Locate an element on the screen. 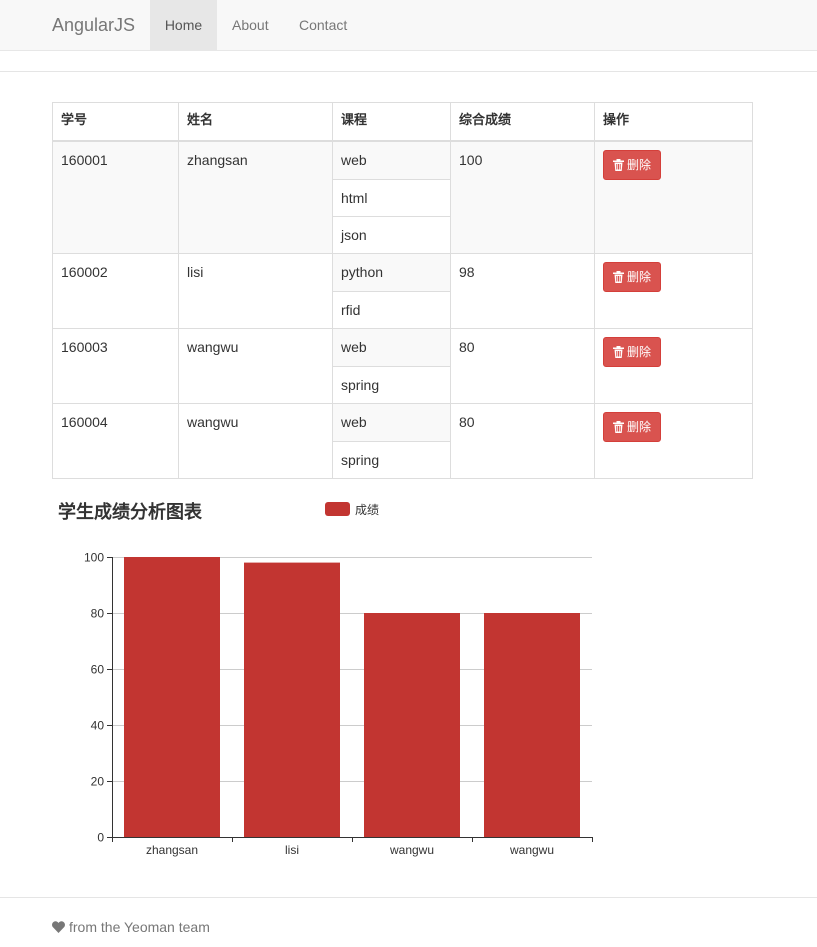 The height and width of the screenshot is (947, 817). chart-title: 学生成绩分析图表 is located at coordinates (130, 512).